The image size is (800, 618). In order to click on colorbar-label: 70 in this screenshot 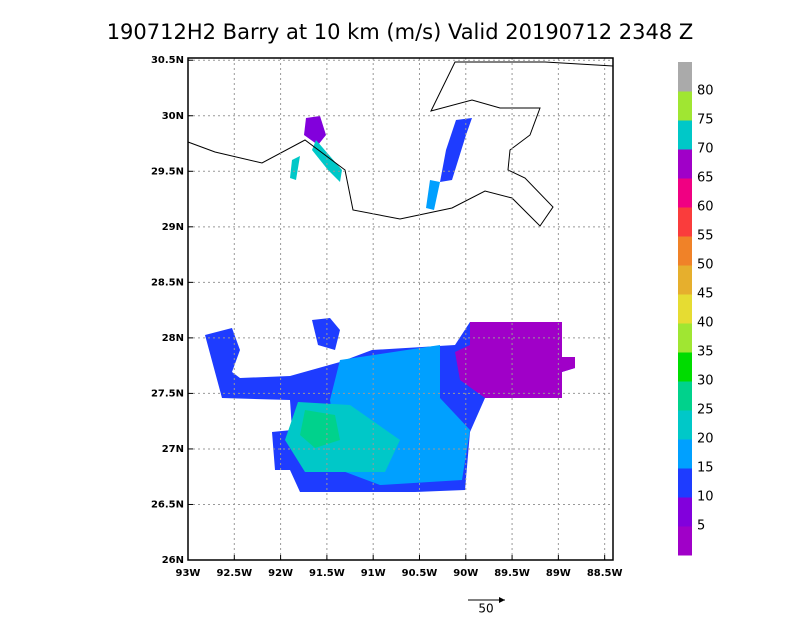, I will do `click(705, 149)`.